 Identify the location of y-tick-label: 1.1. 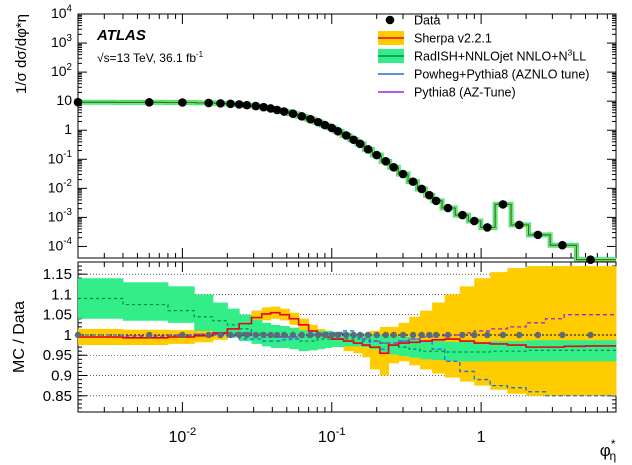
(61, 294).